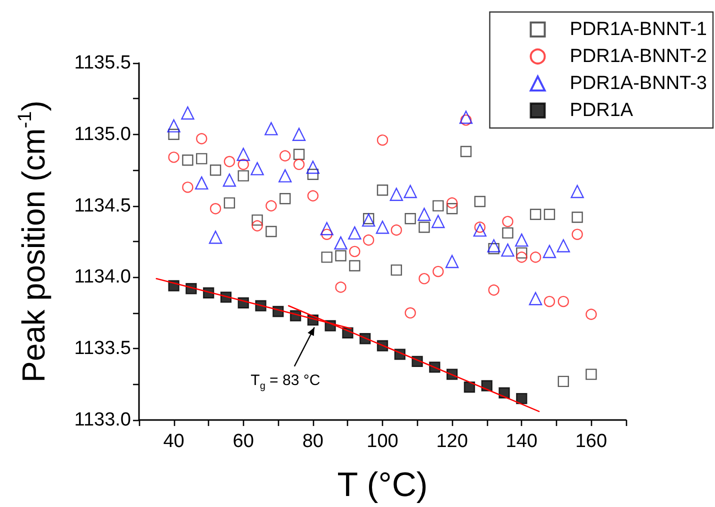 Image resolution: width=715 pixels, height=507 pixels. Describe the element at coordinates (102, 134) in the screenshot. I see `y-tick-label: 1135.0` at that location.